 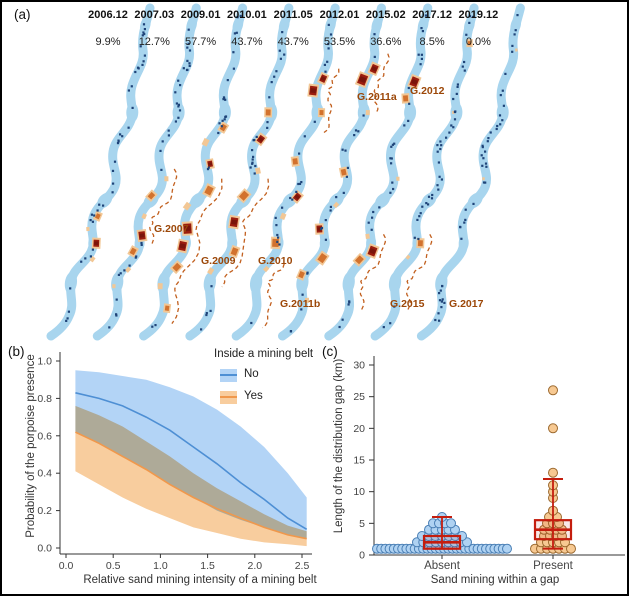 What do you see at coordinates (108, 15) in the screenshot?
I see `map-date-label: 2006.12` at bounding box center [108, 15].